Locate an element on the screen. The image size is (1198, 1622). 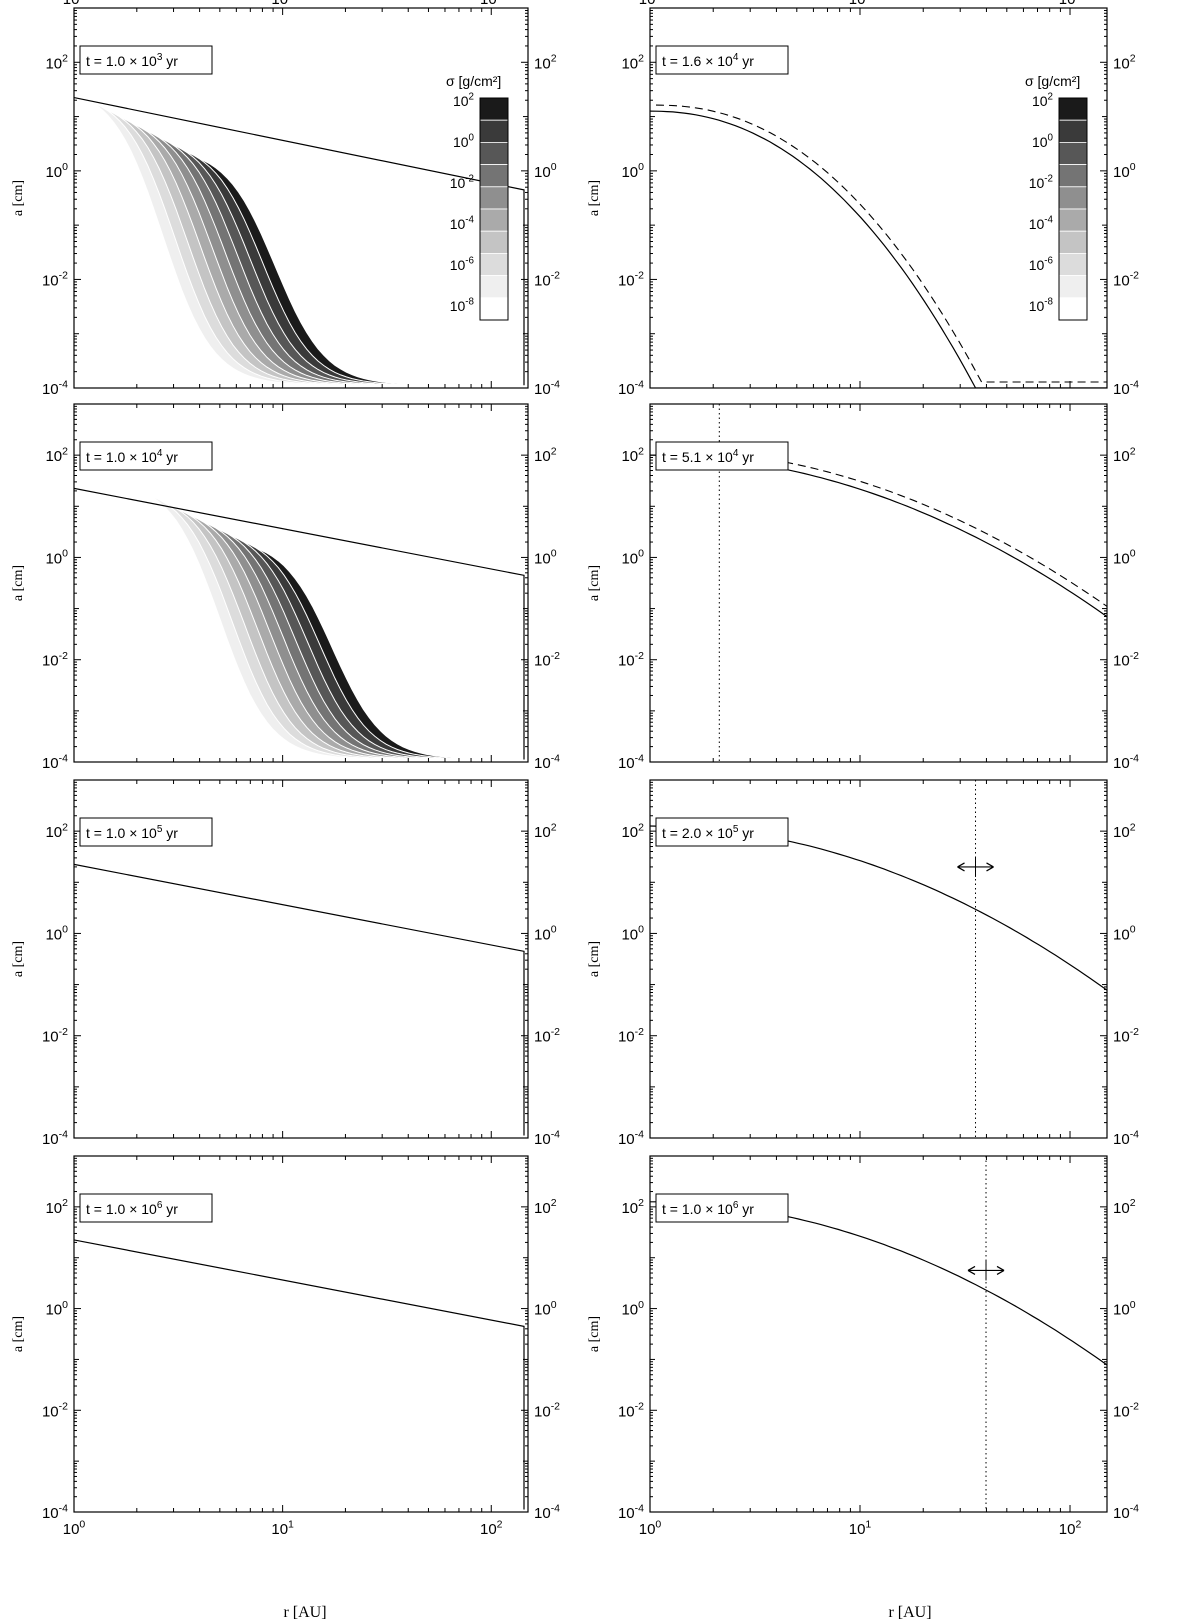
time-label: t = 1.0 × 104 yr is located at coordinates (146, 456).